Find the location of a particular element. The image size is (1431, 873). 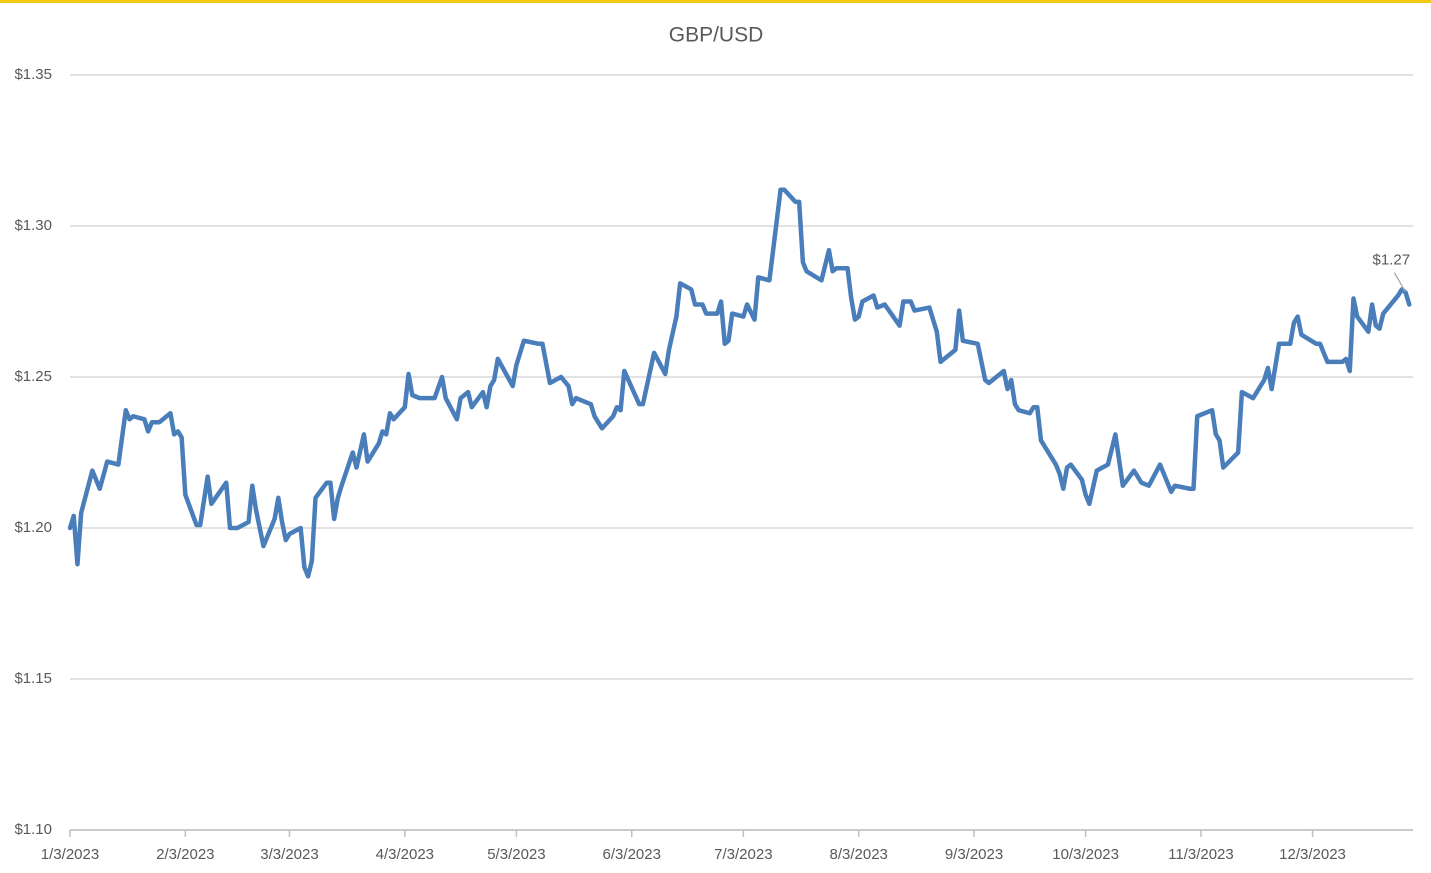

top-border is located at coordinates (715, 1).